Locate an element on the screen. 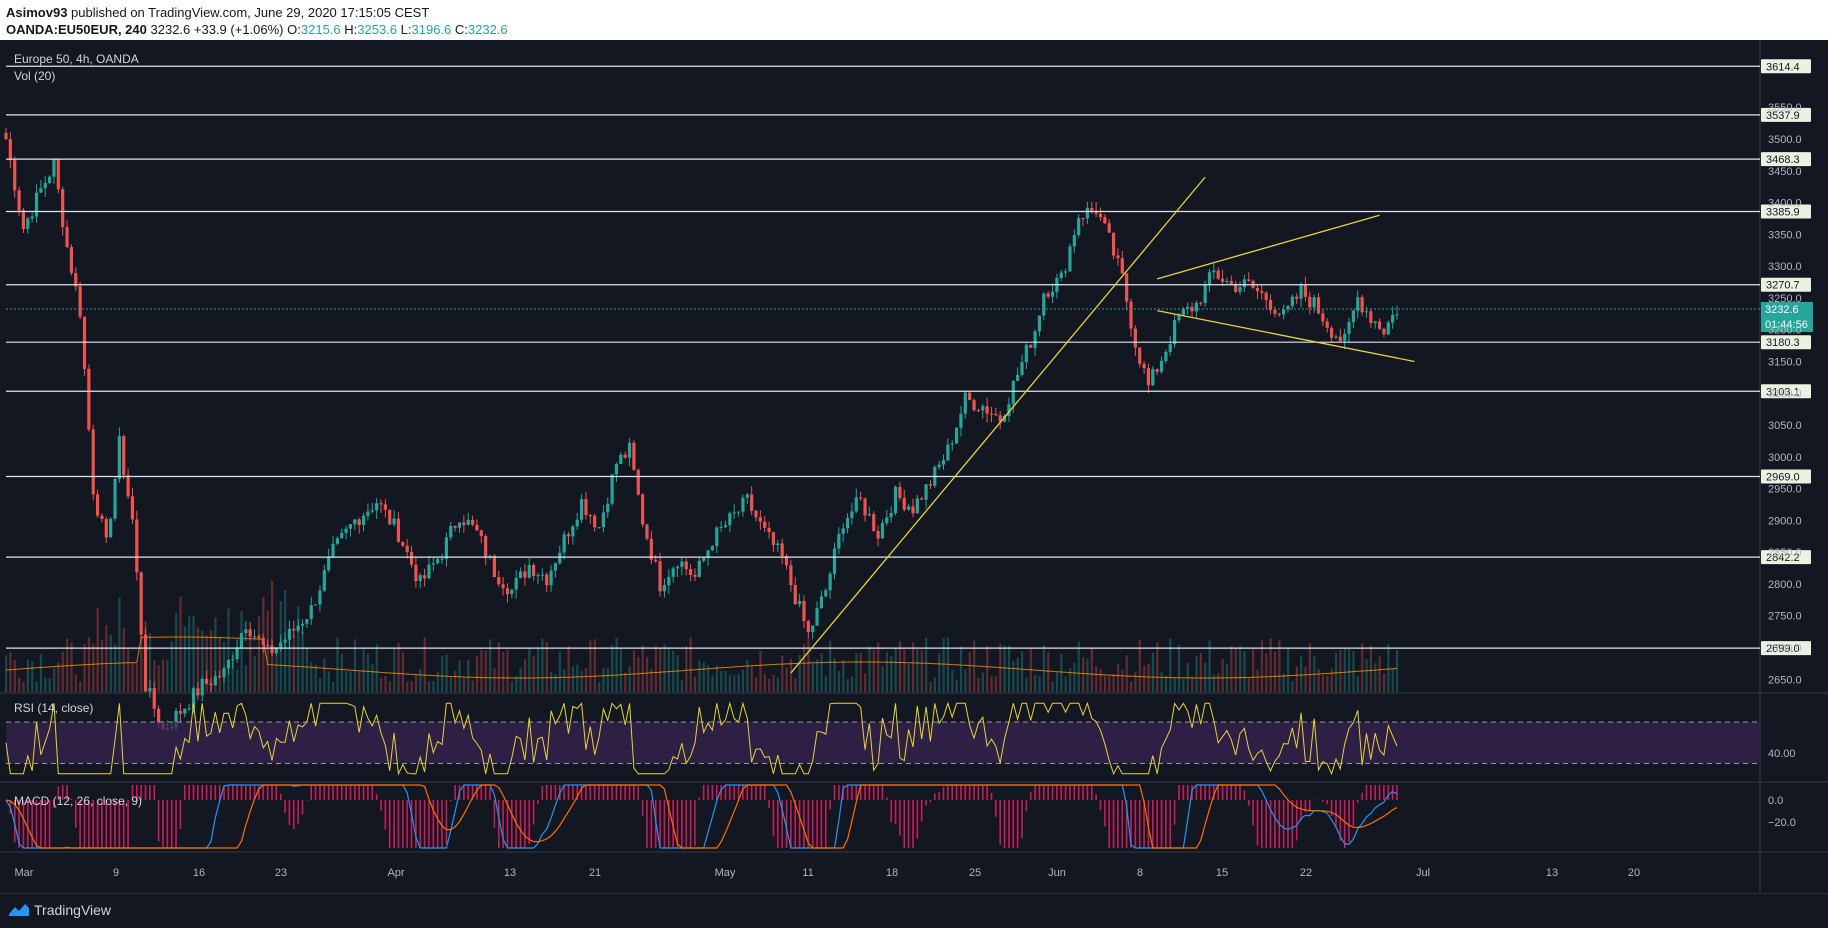 The height and width of the screenshot is (928, 1828). macd-title: MACD (12, 26, close, 9) is located at coordinates (78, 801).